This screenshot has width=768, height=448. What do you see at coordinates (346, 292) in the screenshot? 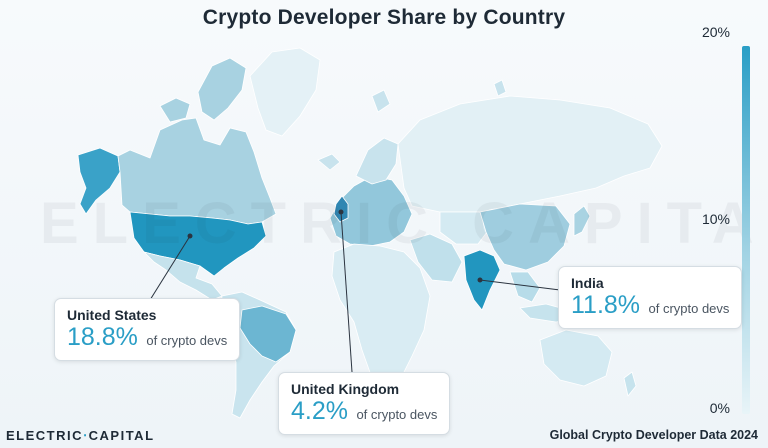
I see `leader-line-uk` at bounding box center [346, 292].